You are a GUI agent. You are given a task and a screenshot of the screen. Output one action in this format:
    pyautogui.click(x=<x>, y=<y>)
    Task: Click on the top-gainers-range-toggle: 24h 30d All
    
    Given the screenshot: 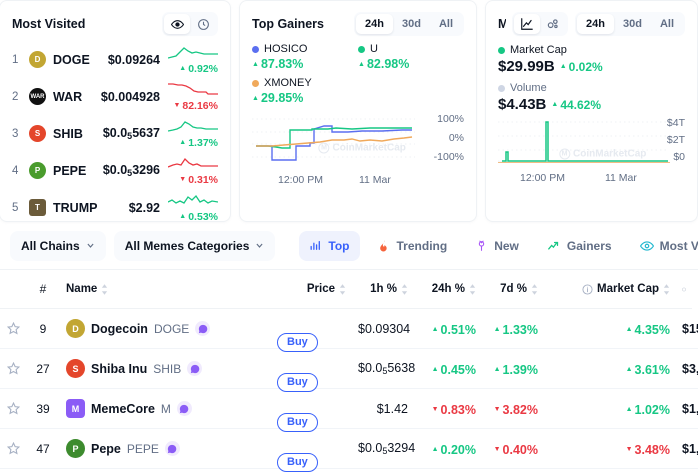 What is the action you would take?
    pyautogui.click(x=409, y=24)
    